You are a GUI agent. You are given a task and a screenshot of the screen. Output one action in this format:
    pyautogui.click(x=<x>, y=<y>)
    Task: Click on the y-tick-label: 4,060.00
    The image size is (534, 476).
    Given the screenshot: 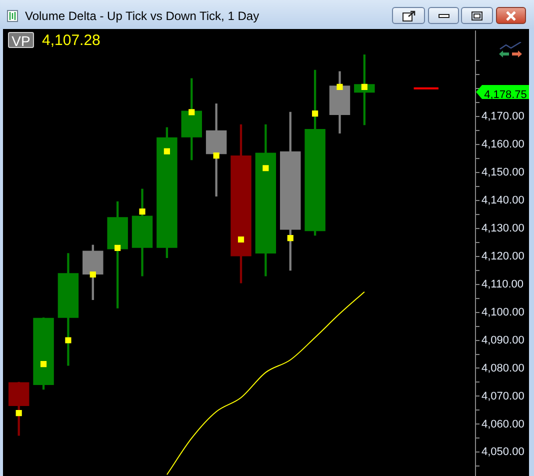 What is the action you would take?
    pyautogui.click(x=503, y=424)
    